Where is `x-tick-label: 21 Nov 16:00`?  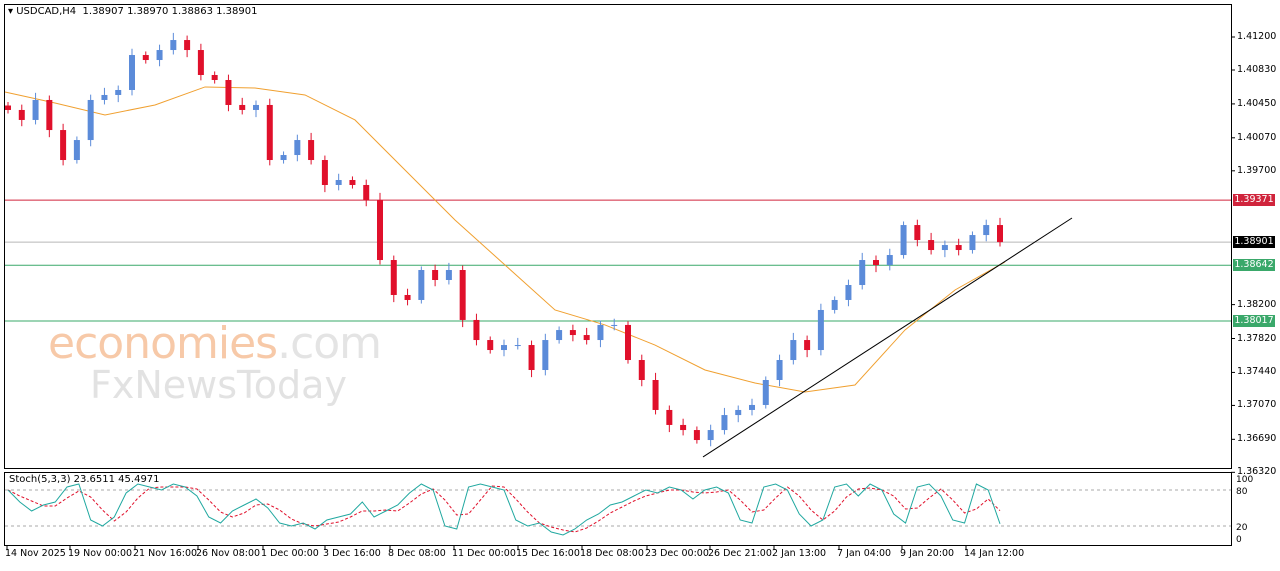
x-tick-label: 21 Nov 16:00 is located at coordinates (165, 553).